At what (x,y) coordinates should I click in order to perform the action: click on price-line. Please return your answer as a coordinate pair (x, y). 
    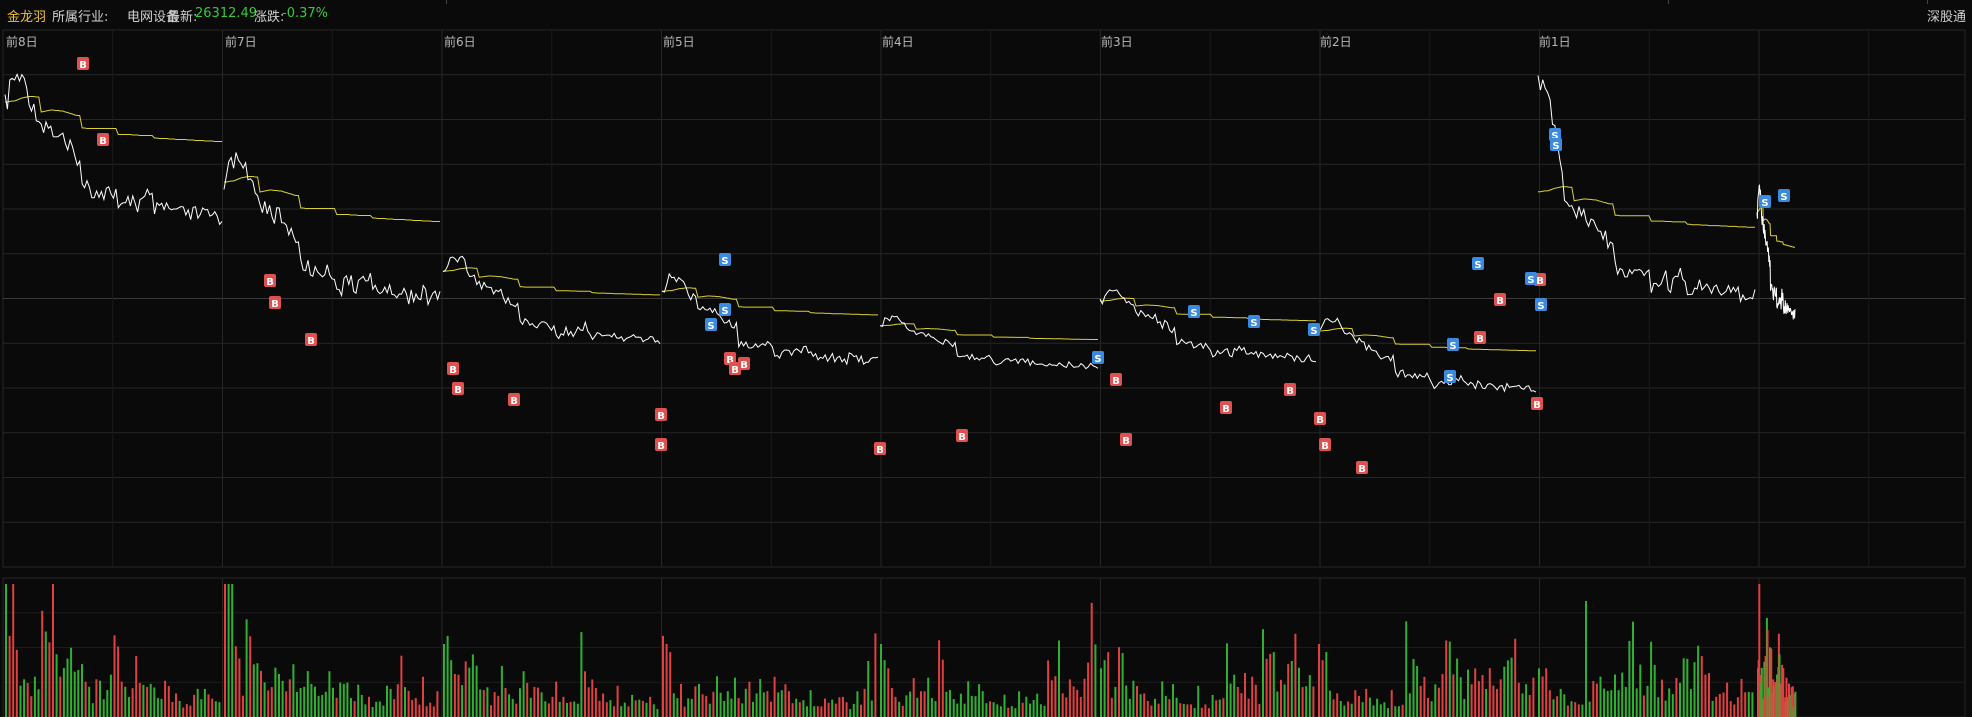
    Looking at the image, I should click on (1427, 355).